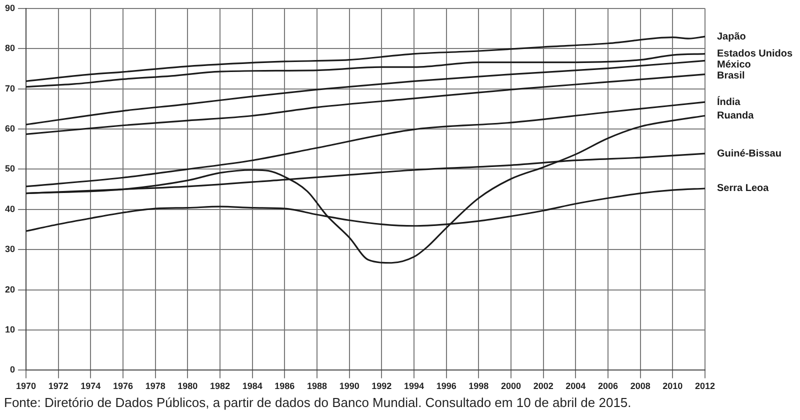 The height and width of the screenshot is (420, 800). Describe the element at coordinates (731, 76) in the screenshot. I see `series-label: Brasil` at that location.